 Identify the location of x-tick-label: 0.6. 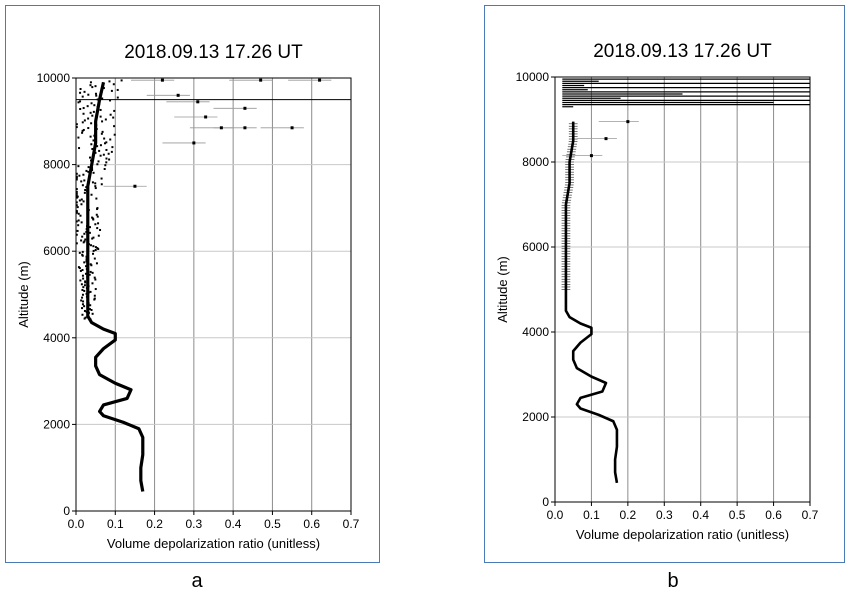
(773, 515).